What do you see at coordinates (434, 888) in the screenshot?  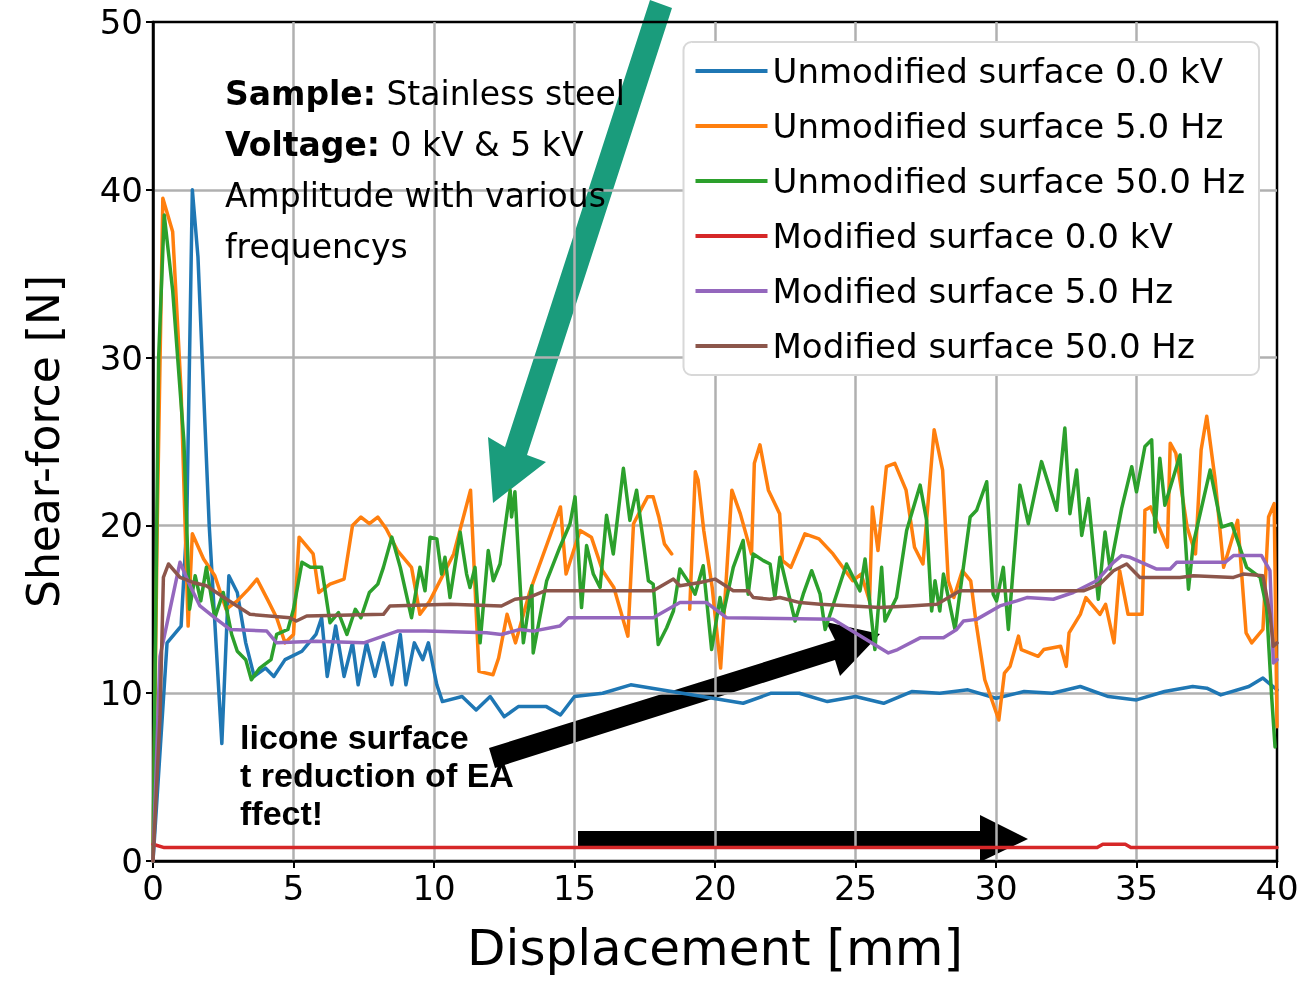 I see `x-tick-label: 10` at bounding box center [434, 888].